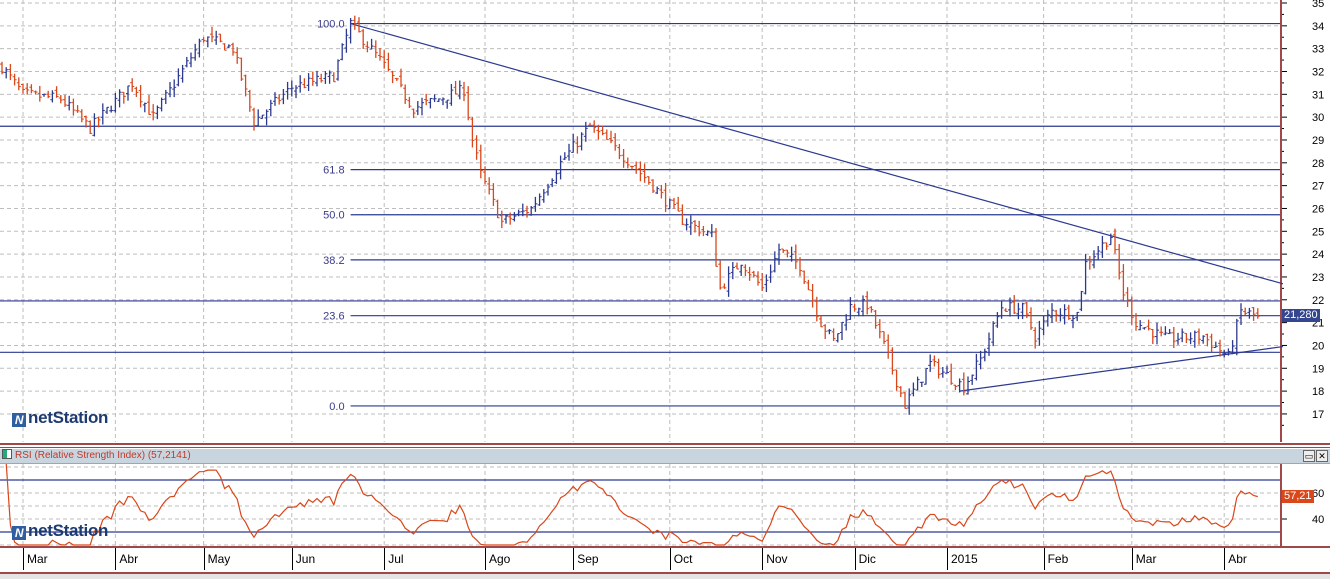  I want to click on month-label: Sep, so click(586, 559).